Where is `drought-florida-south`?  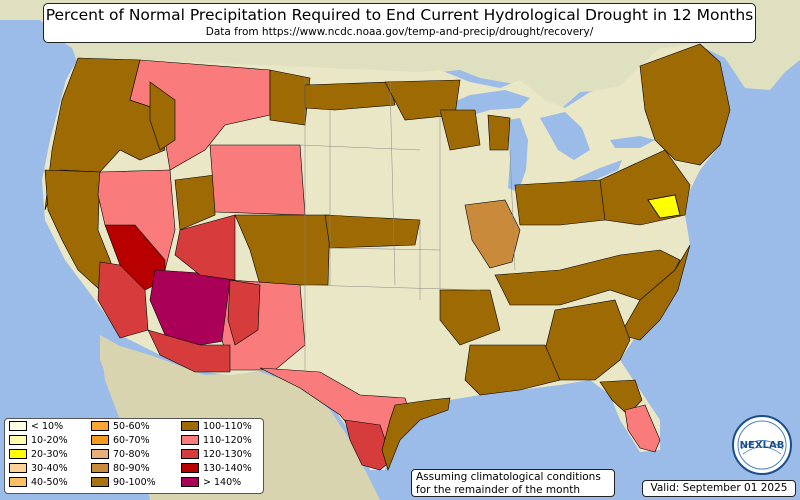 drought-florida-south is located at coordinates (642, 428).